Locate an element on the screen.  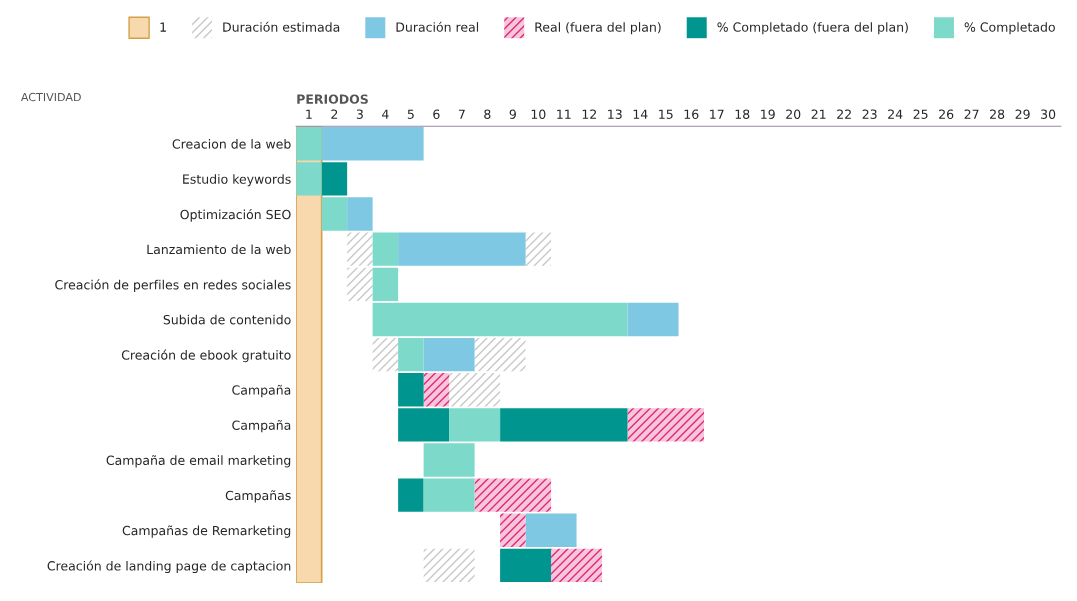
x-tick-label: 13 is located at coordinates (615, 114).